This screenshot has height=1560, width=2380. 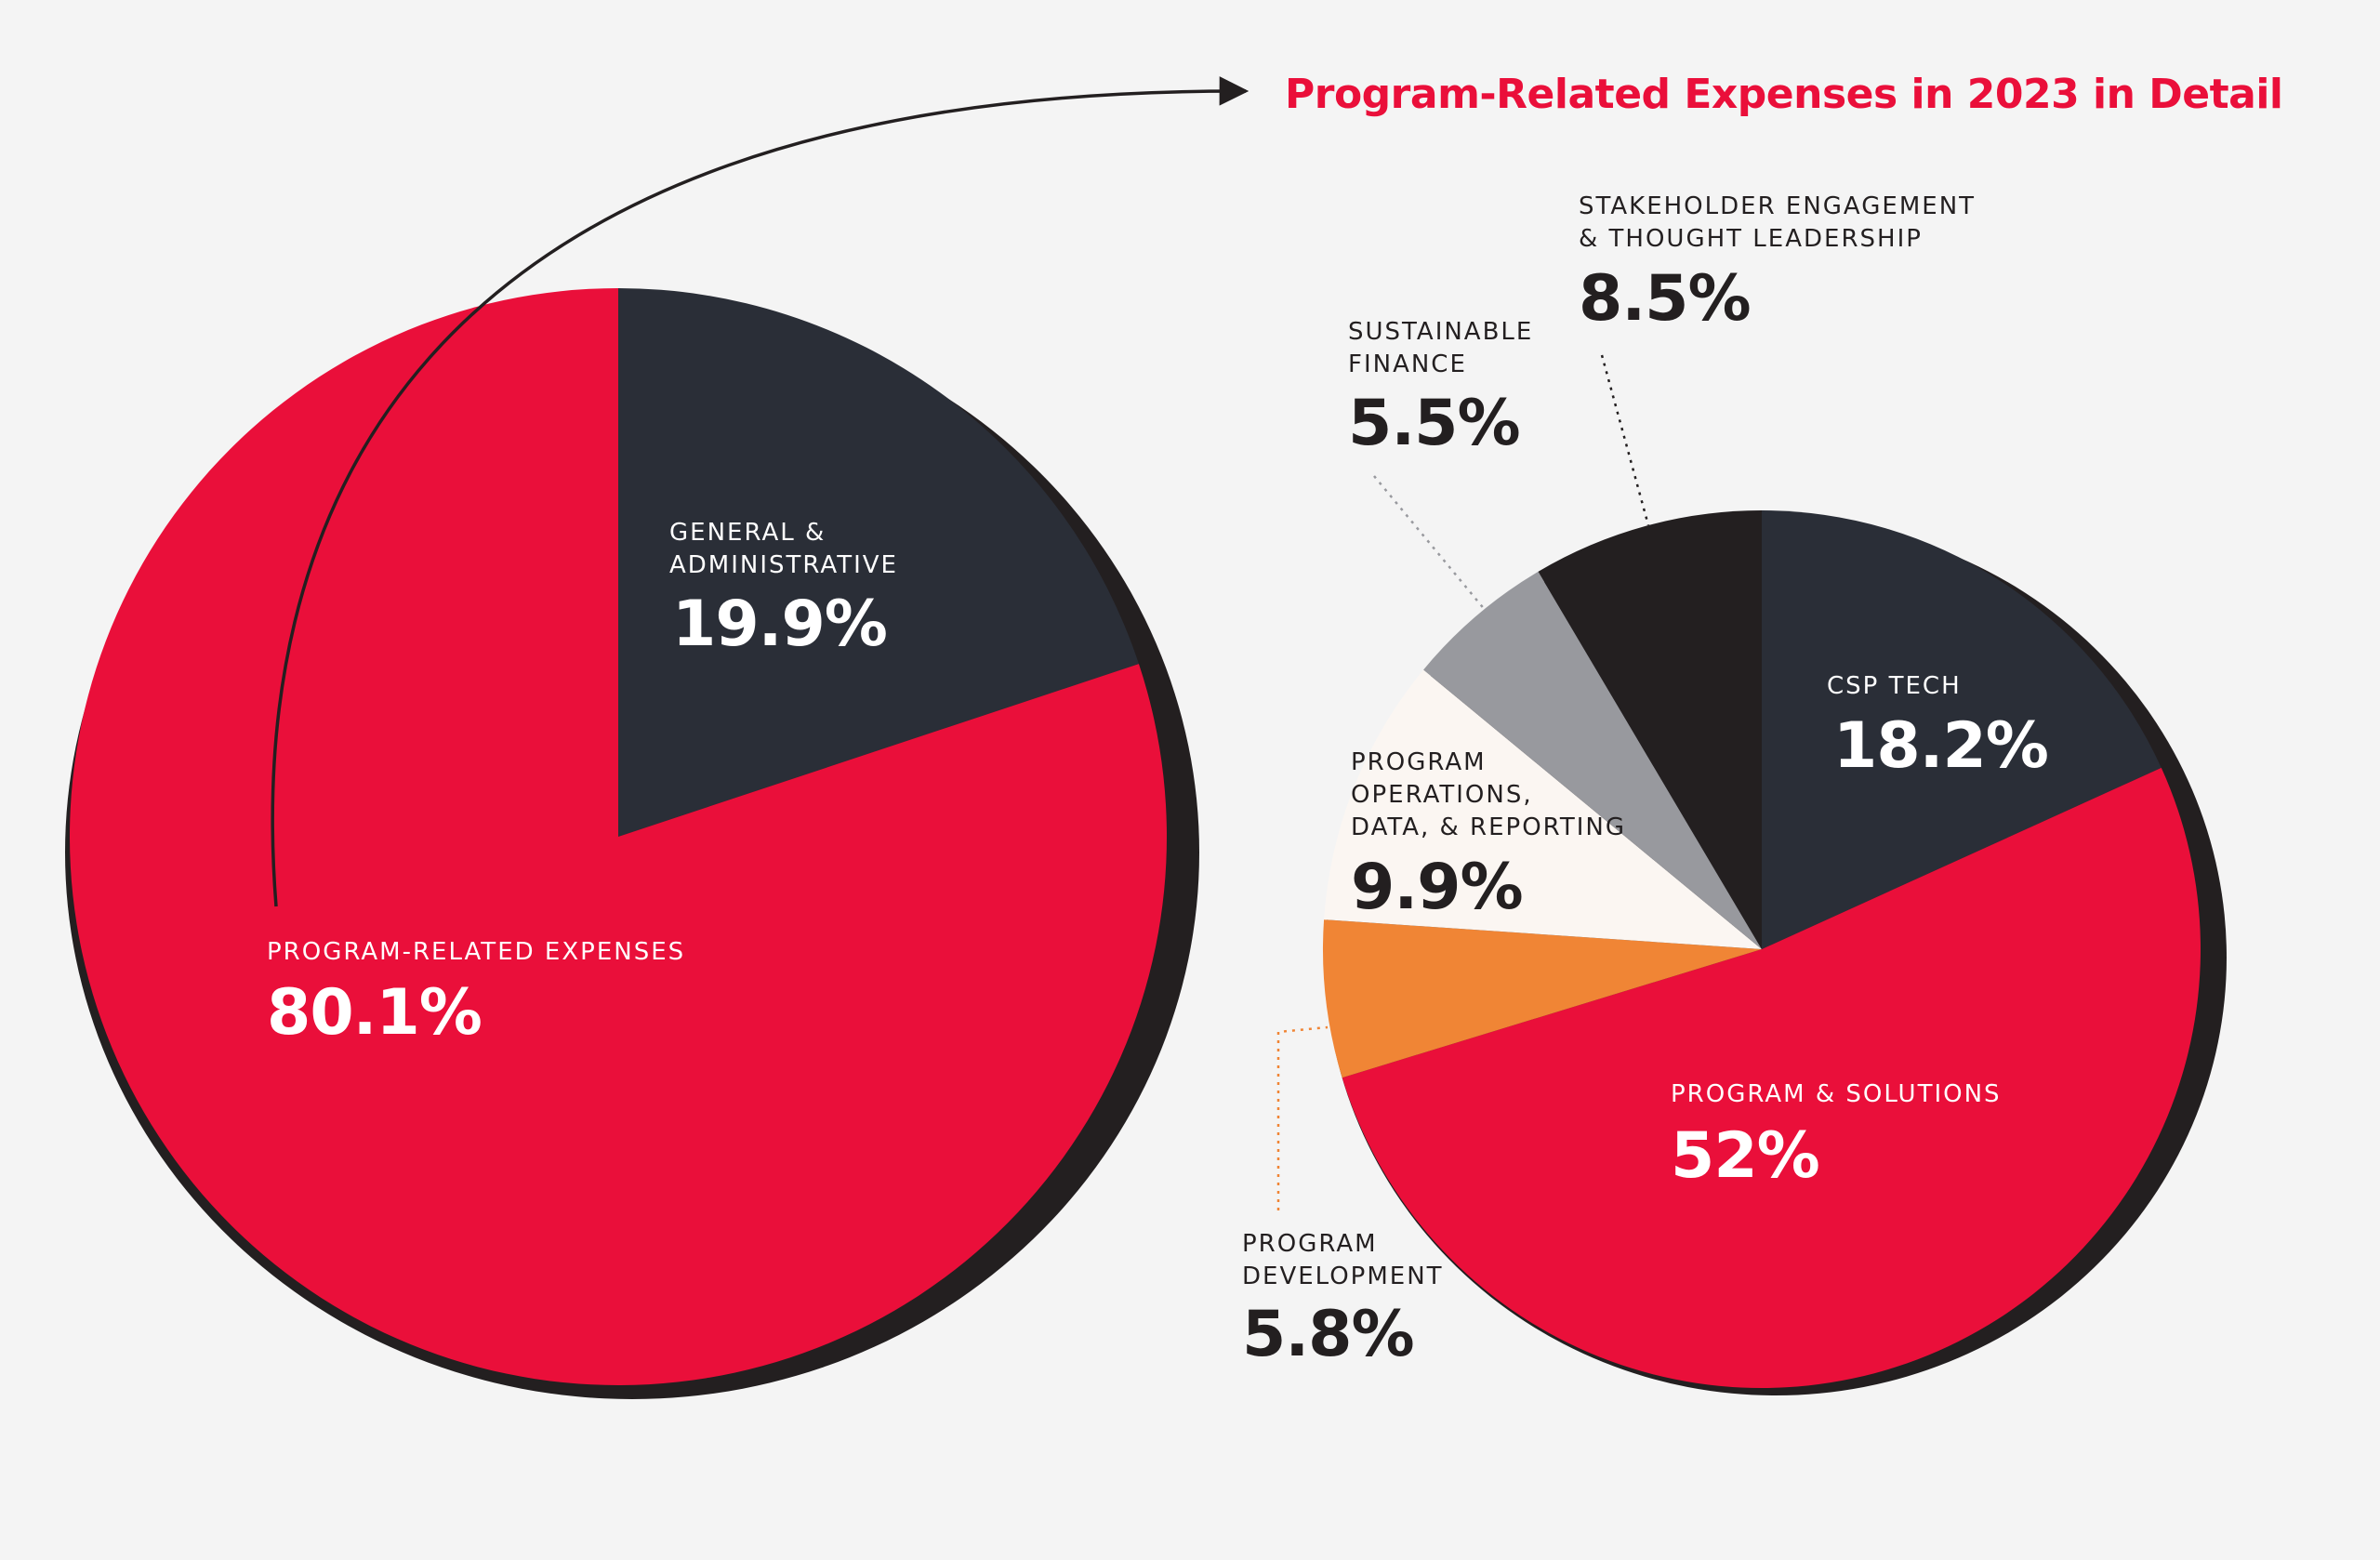 I want to click on program-development-label: PROGRAM DEVELOPMENT, so click(x=1343, y=1260).